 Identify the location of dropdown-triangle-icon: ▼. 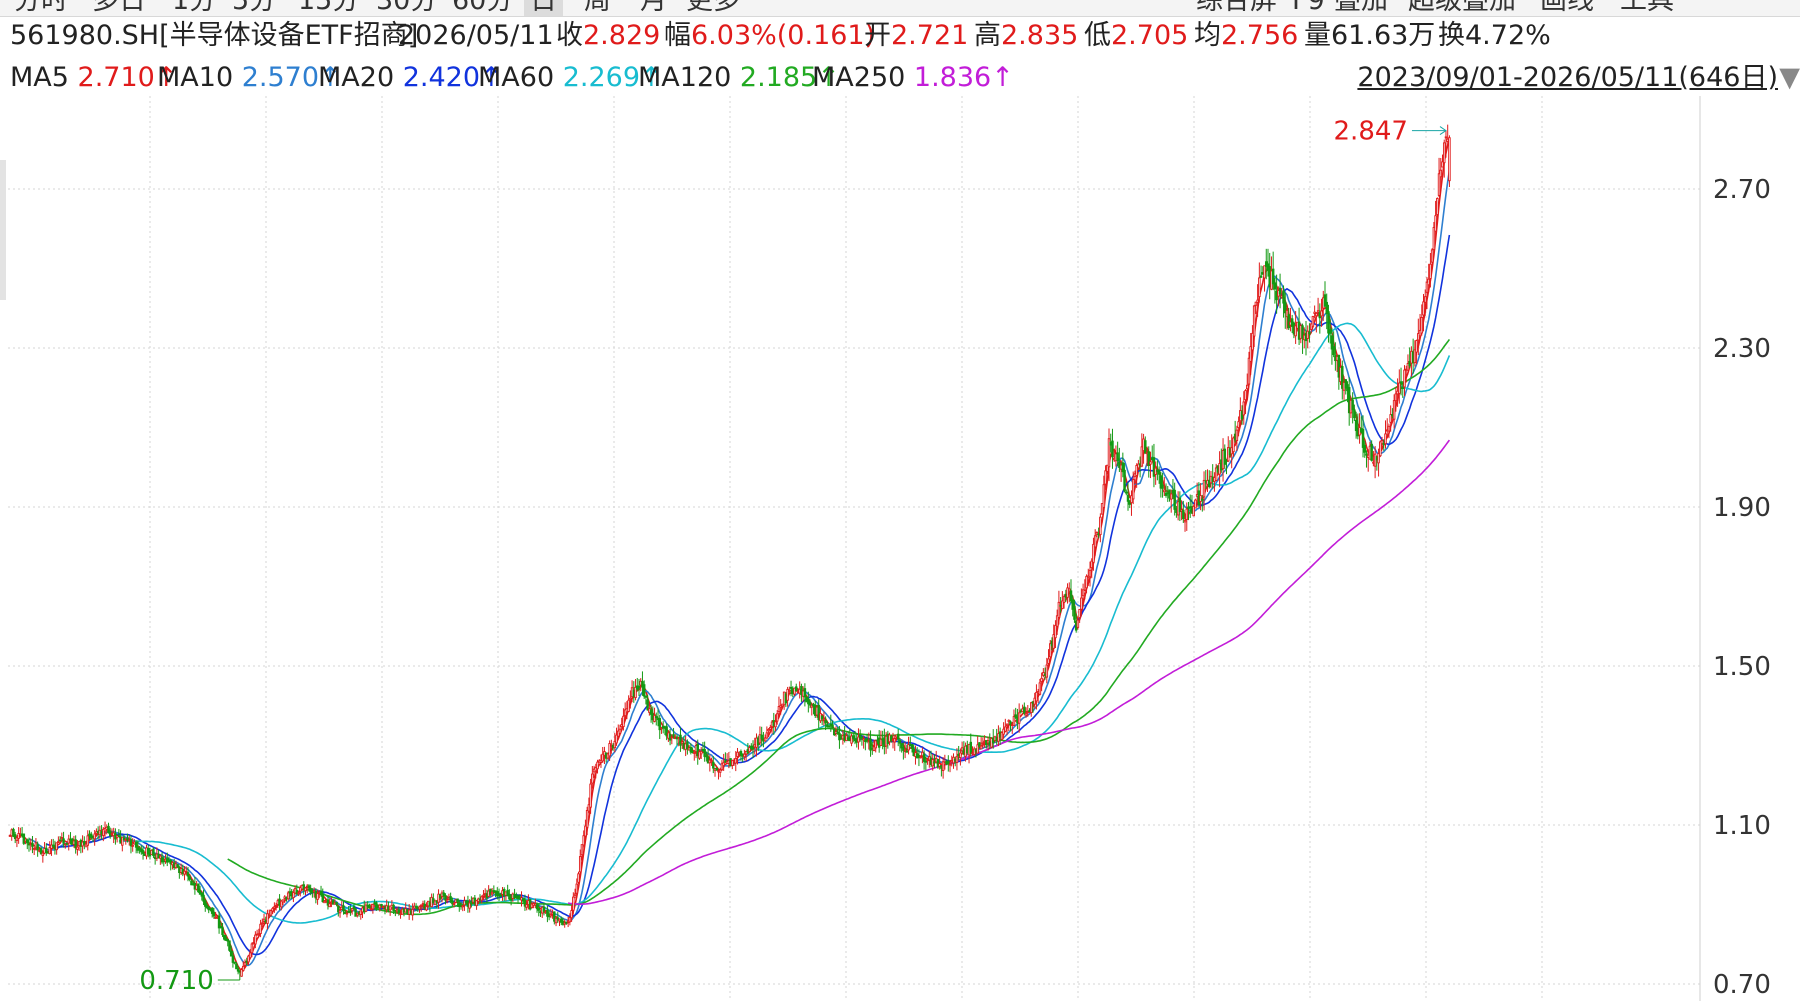
(1789, 77).